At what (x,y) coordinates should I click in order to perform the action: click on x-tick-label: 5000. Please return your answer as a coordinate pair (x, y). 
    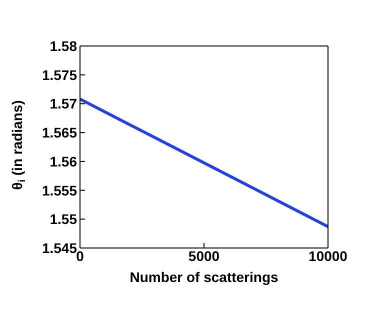
    Looking at the image, I should click on (204, 256).